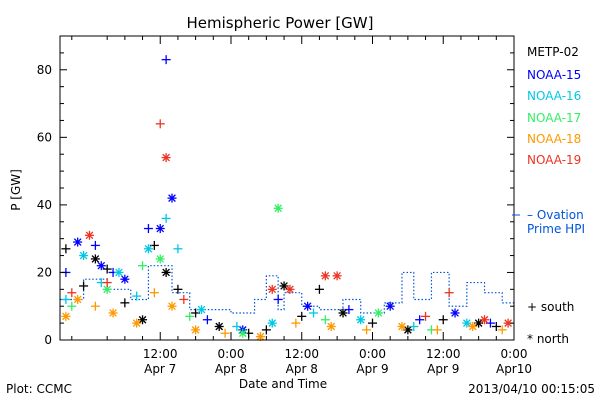 Image resolution: width=600 pixels, height=400 pixels. Describe the element at coordinates (44, 205) in the screenshot. I see `y-tick-label: 40` at that location.